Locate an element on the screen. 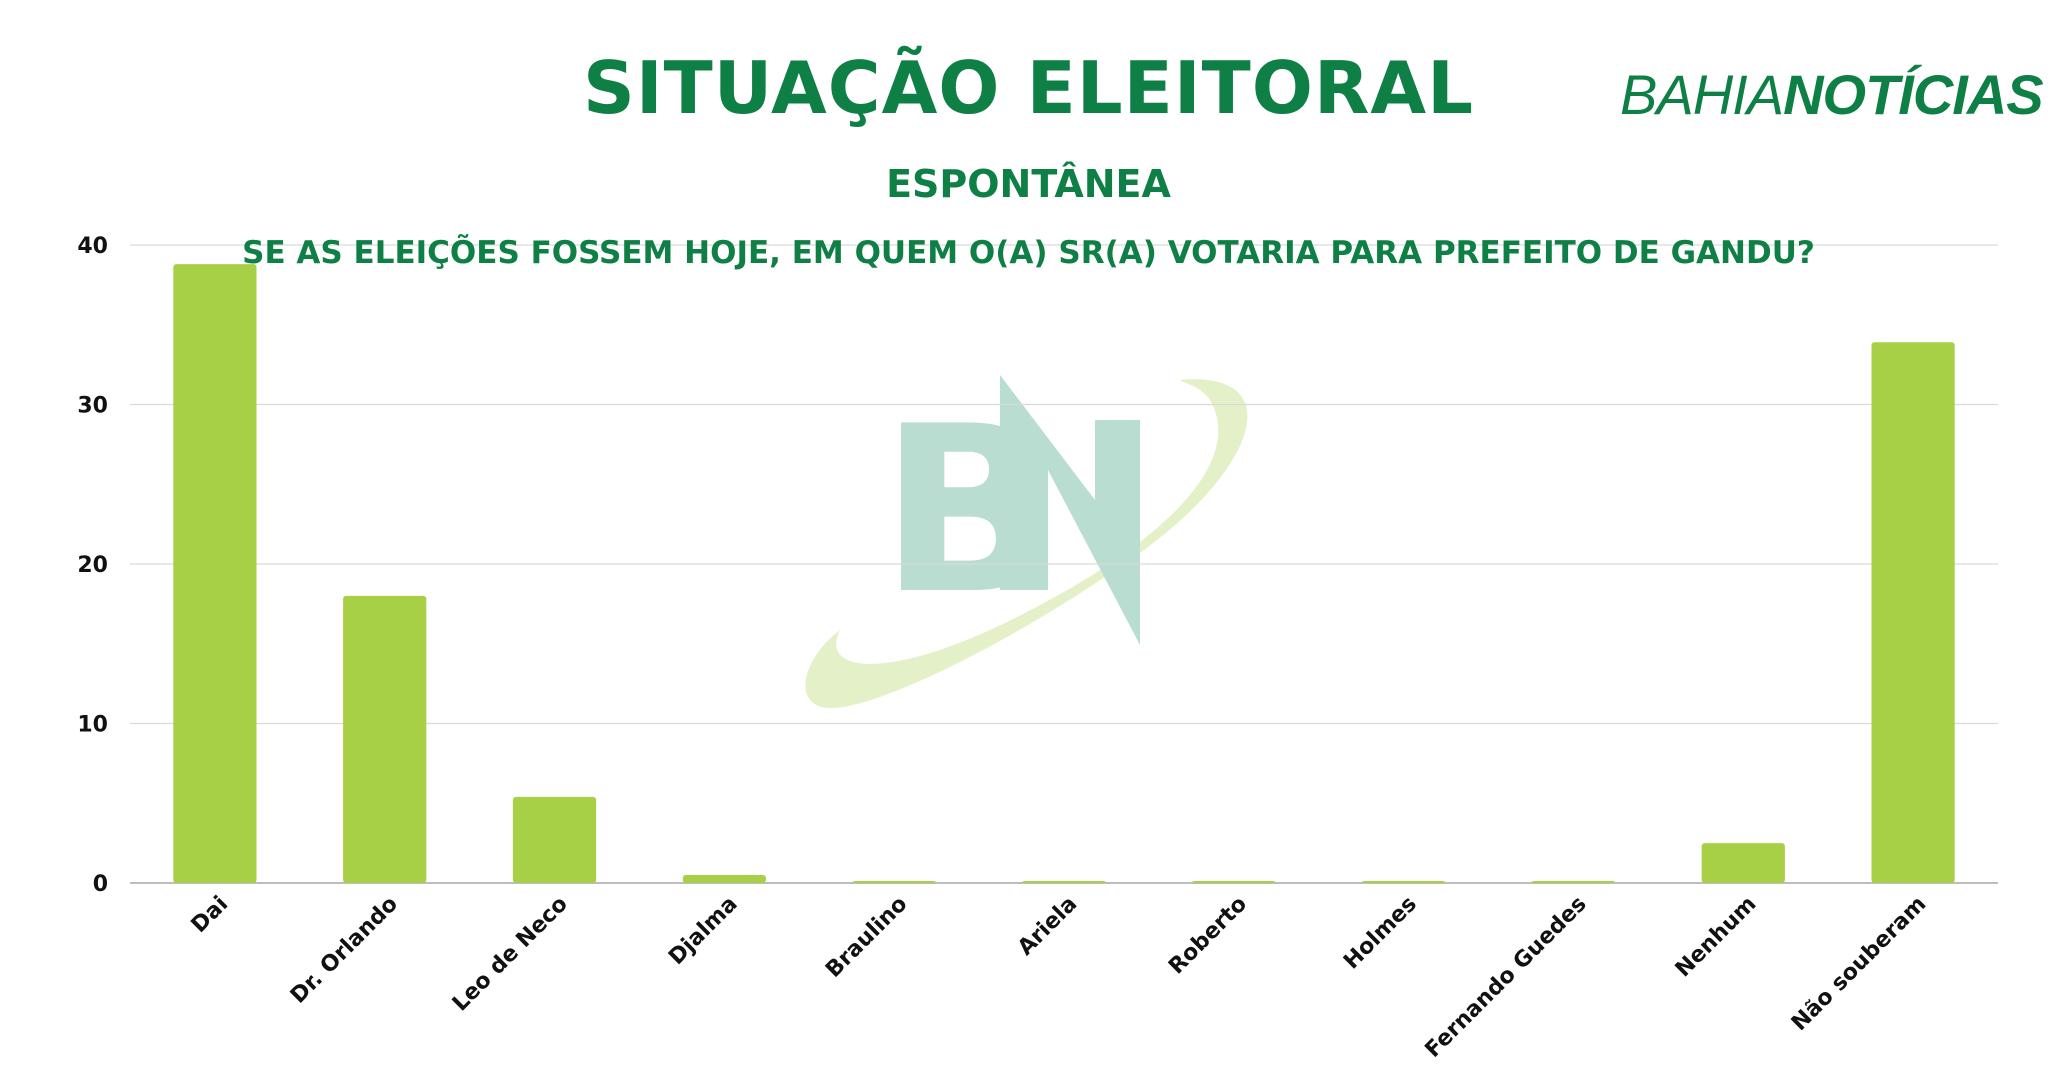 This screenshot has height=1080, width=2057. x-tick-label: Roberto is located at coordinates (1208, 936).